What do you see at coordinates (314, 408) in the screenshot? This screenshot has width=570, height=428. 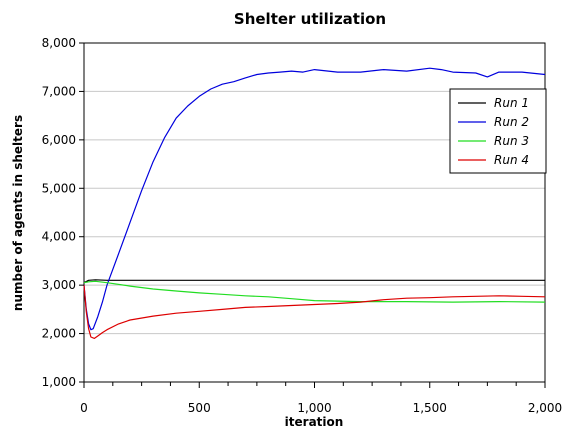 I see `x-tick-label: 1,000` at bounding box center [314, 408].